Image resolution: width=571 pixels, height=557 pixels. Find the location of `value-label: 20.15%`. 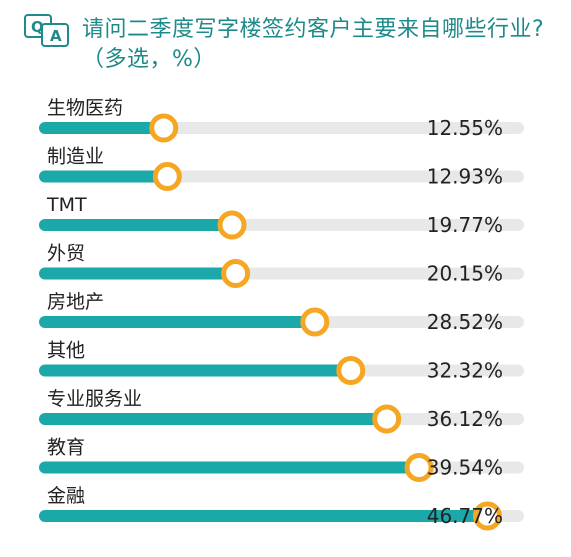

value-label: 20.15% is located at coordinates (465, 274).